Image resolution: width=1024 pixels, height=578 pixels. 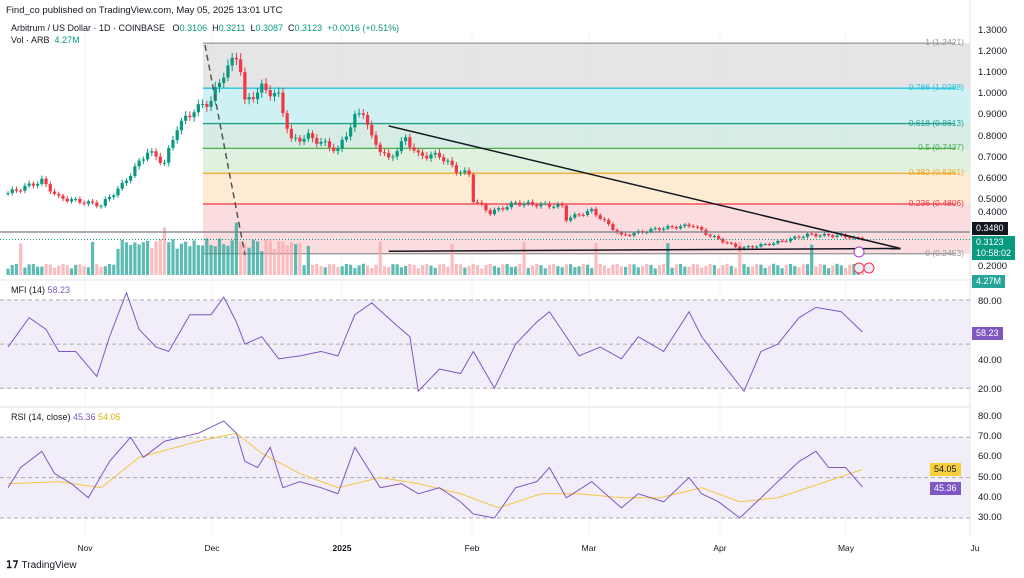 What do you see at coordinates (41, 565) in the screenshot?
I see `tradingview-logo: 𝟣𝟩 TradingView` at bounding box center [41, 565].